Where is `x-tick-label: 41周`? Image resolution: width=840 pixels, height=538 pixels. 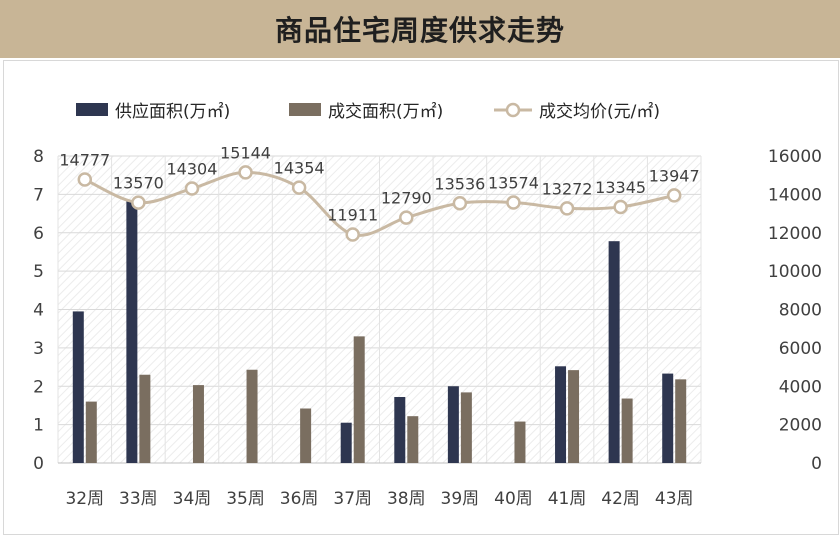
x-tick-label: 41周 is located at coordinates (567, 499).